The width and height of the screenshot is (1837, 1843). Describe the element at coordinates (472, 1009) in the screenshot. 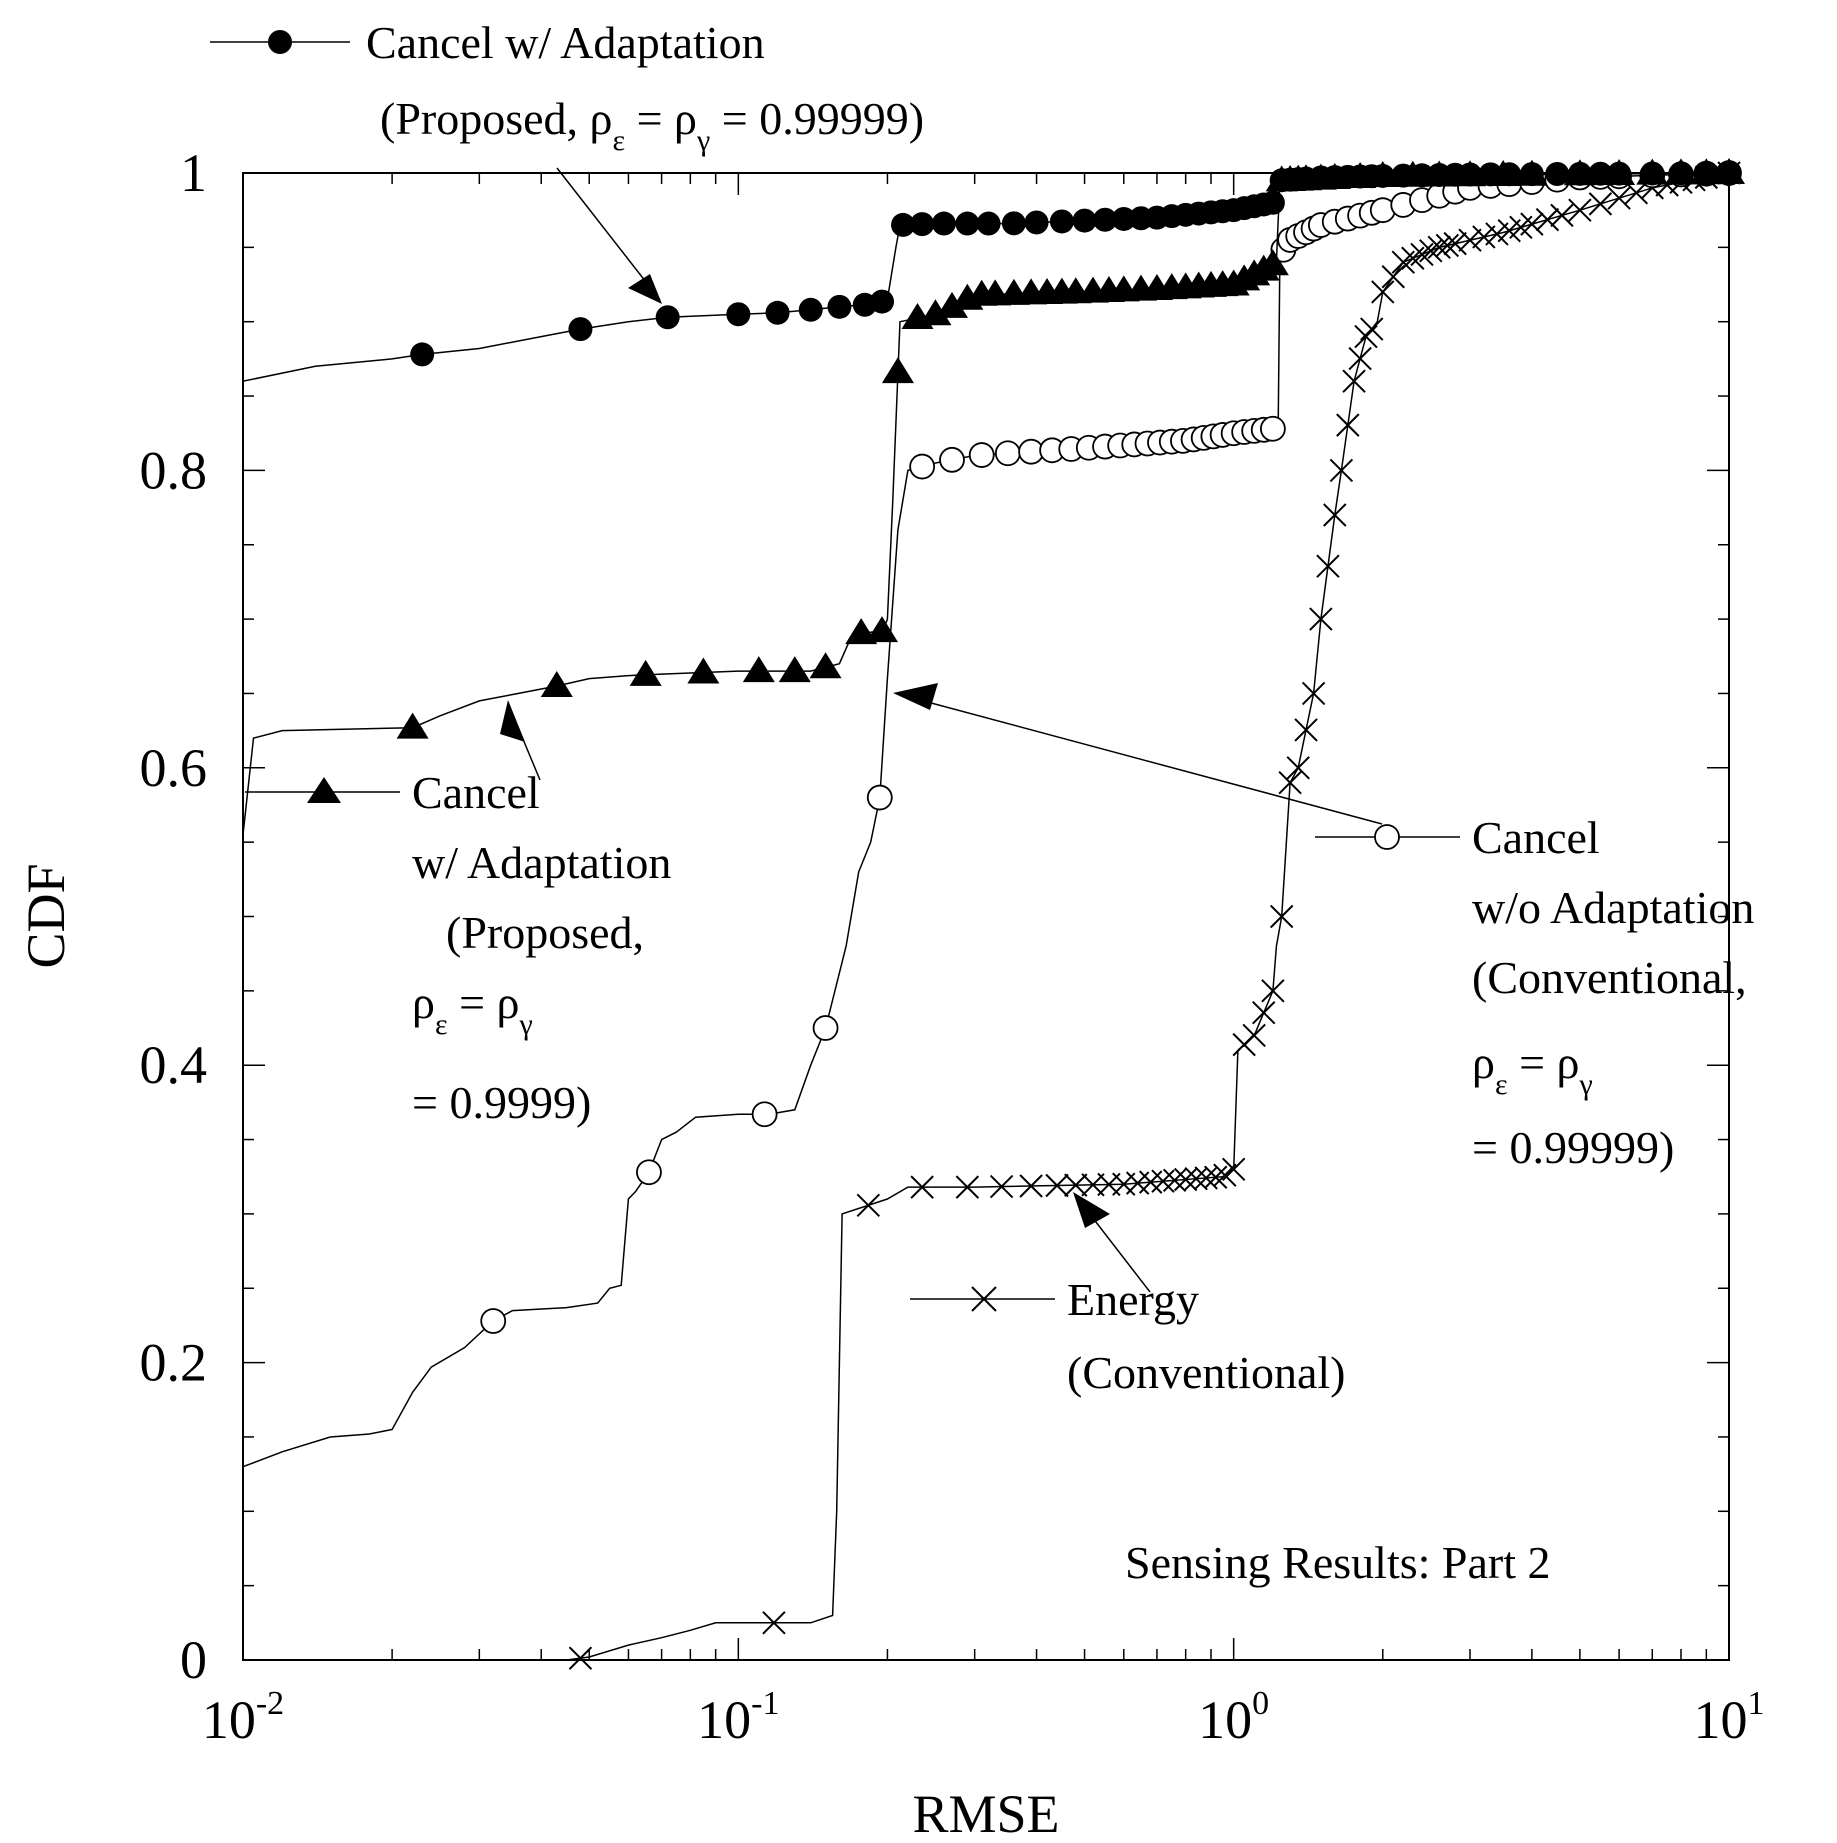

I see `legend-series-2-line4: ρε = ργ` at that location.